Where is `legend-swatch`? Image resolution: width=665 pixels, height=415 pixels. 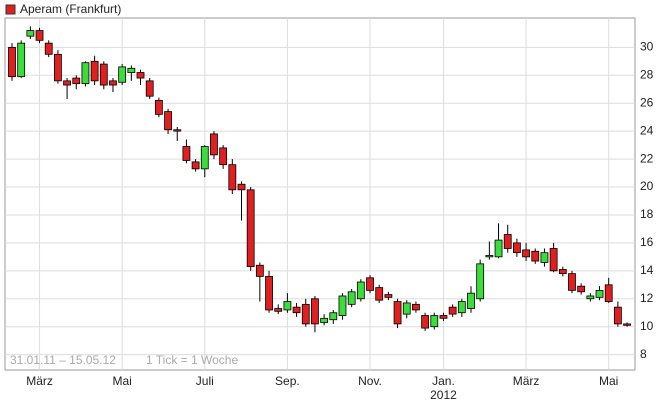 legend-swatch is located at coordinates (10, 9).